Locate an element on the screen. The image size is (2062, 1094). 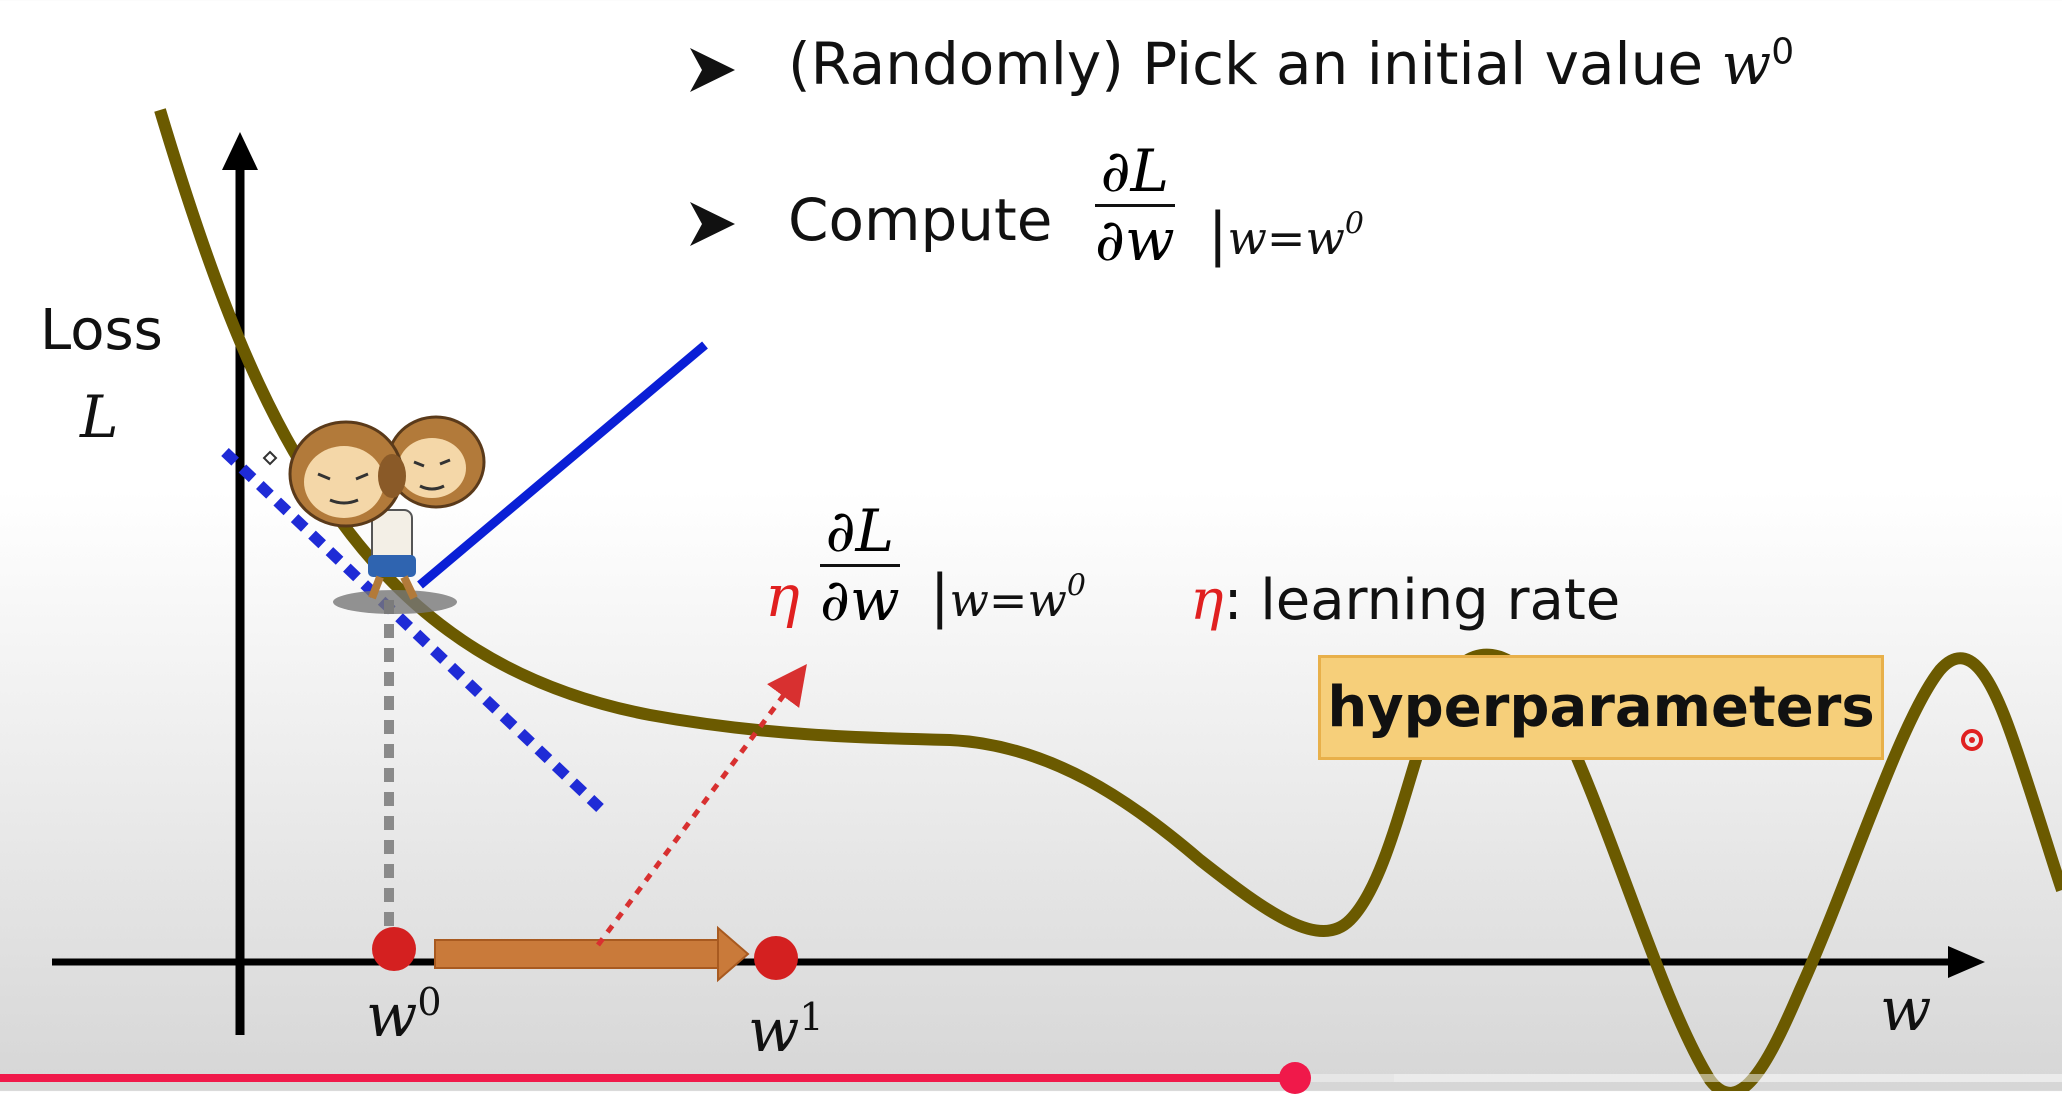
video-progress-bar is located at coordinates (1031, 1078).